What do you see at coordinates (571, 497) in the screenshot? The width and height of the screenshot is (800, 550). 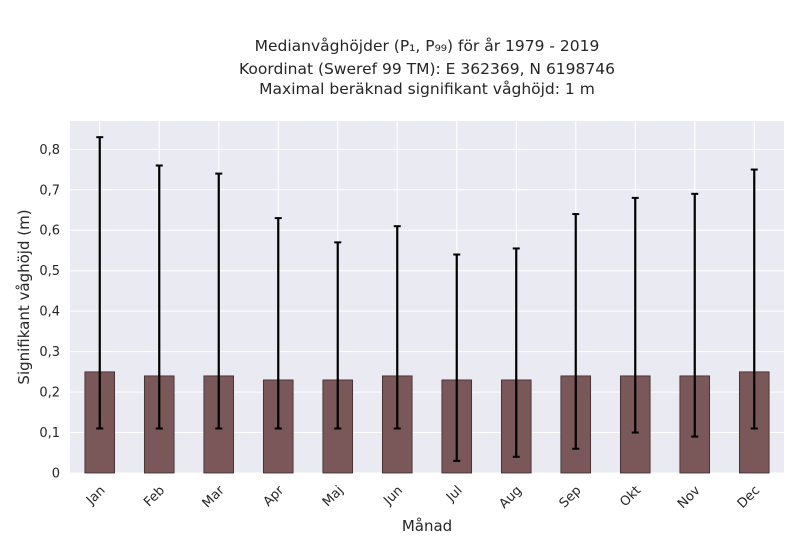 I see `x-tick-label: Sep` at bounding box center [571, 497].